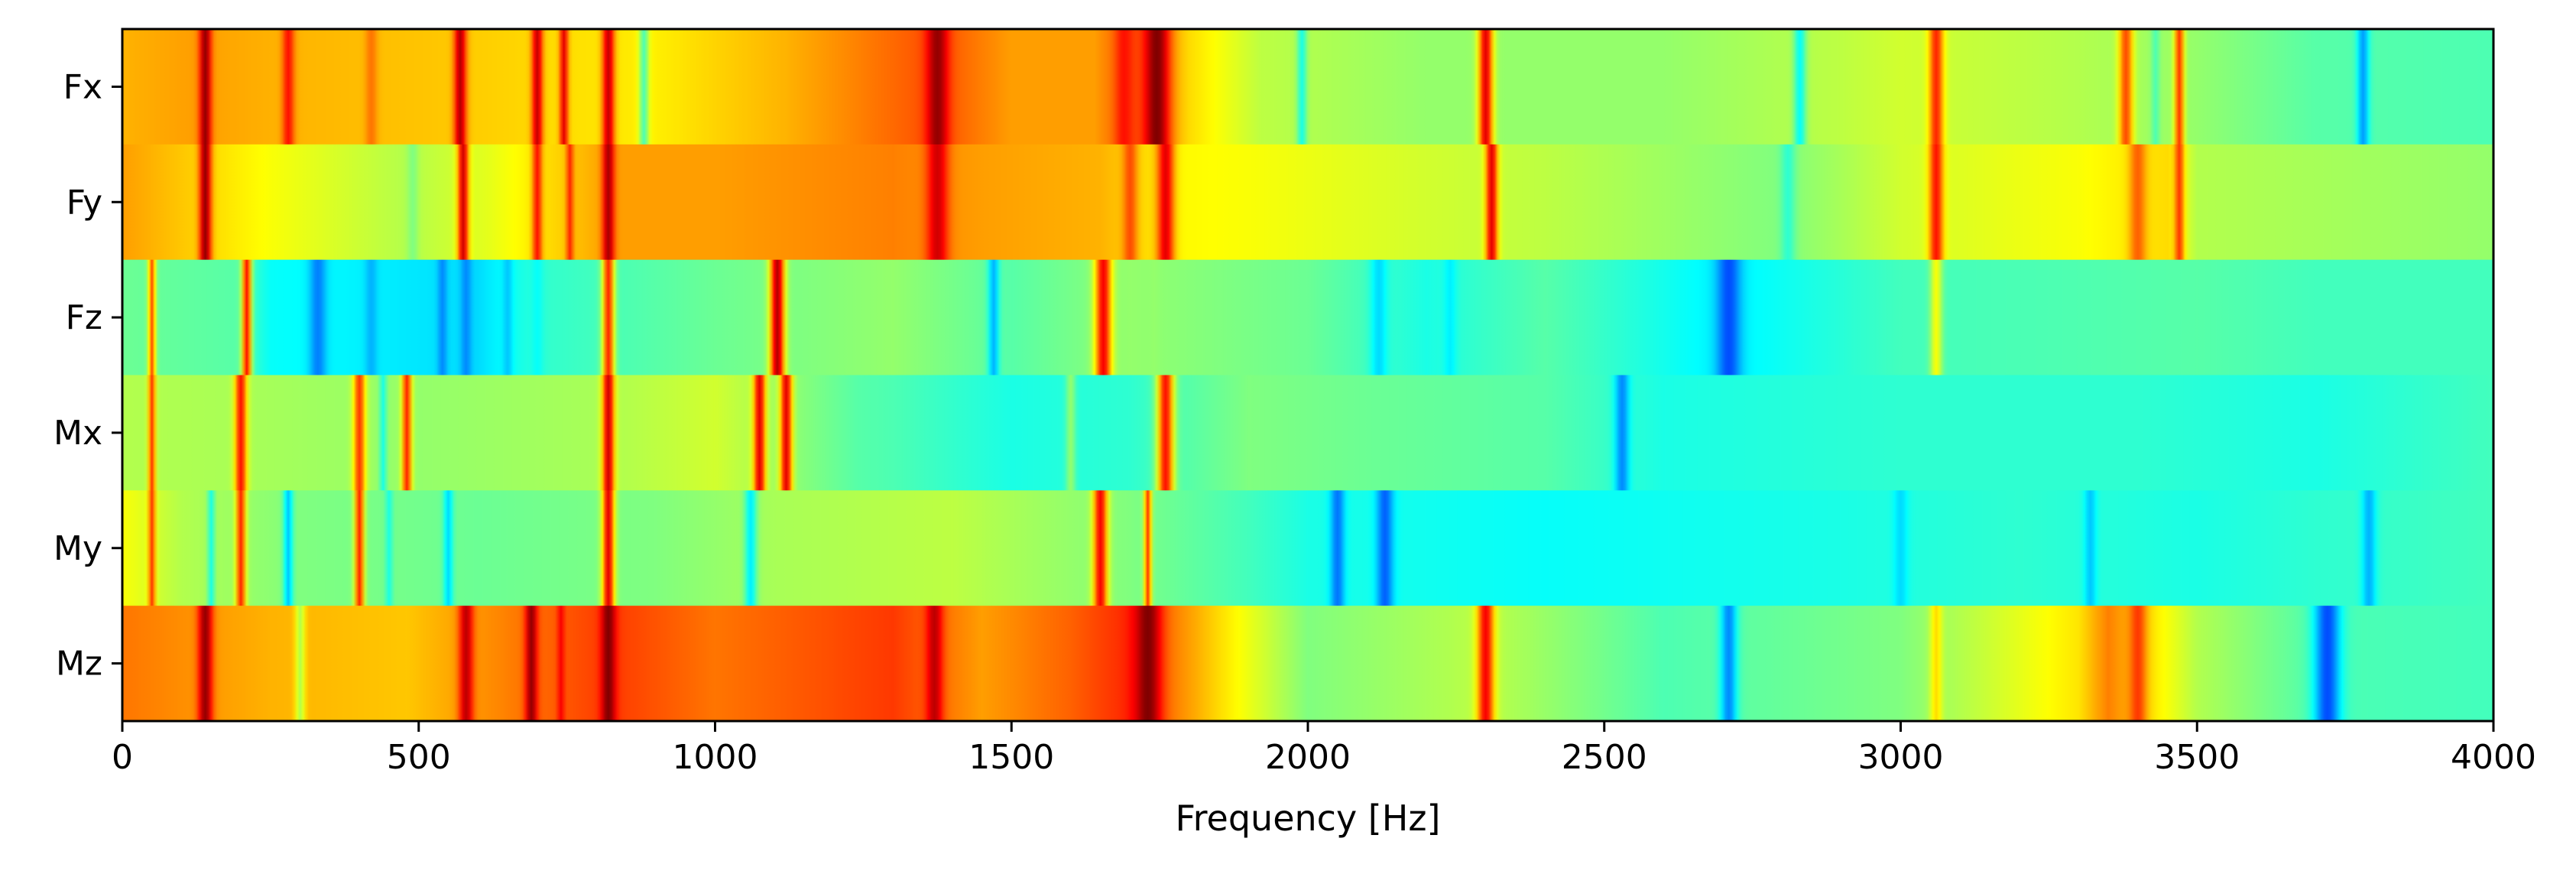 This screenshot has width=2576, height=887. Describe the element at coordinates (88, 375) in the screenshot. I see `y-axis: Fx Fy Fz Mx My Mz` at that location.